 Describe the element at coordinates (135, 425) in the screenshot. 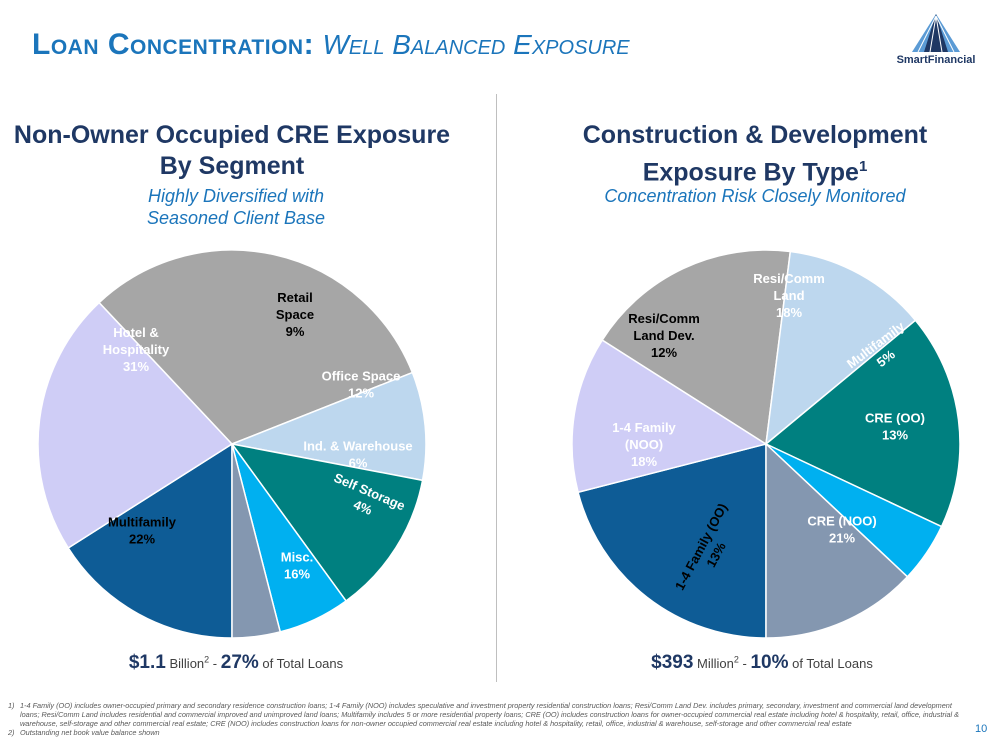

I see `left-pie-slice-multifamily` at that location.